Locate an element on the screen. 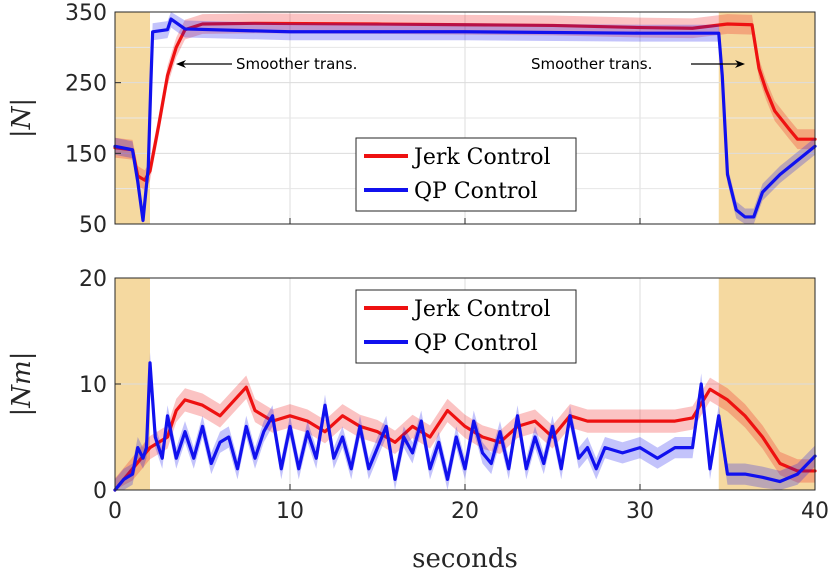 Image resolution: width=830 pixels, height=573 pixels. x-tick-label: 20 is located at coordinates (465, 511).